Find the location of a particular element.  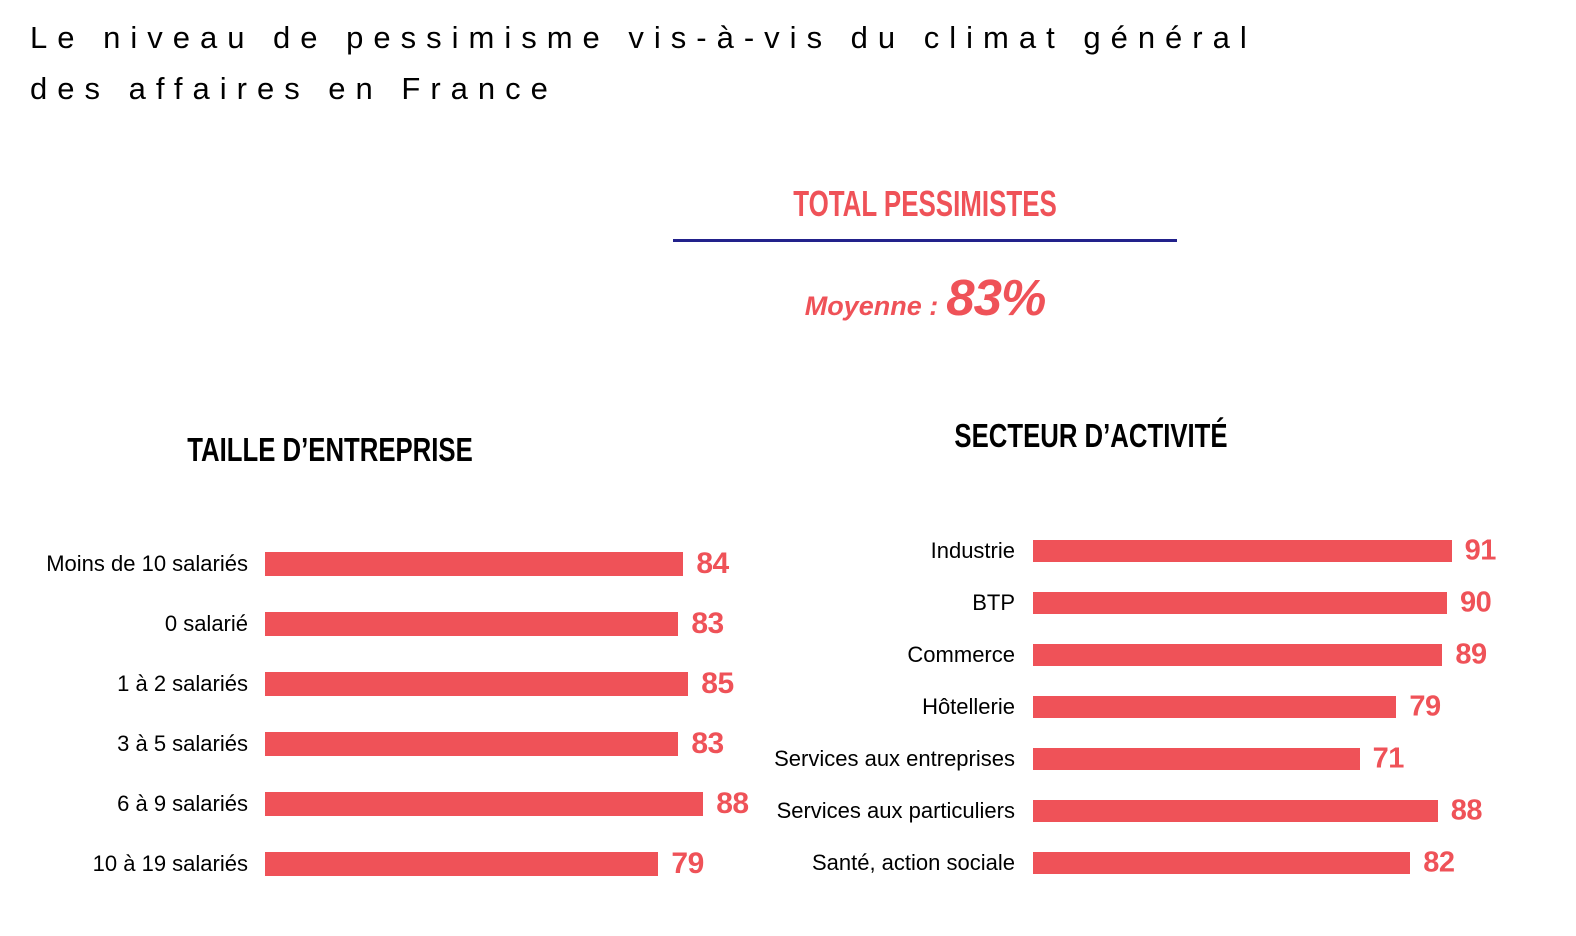

bar-label: 1 à 2 salariés is located at coordinates (182, 683).